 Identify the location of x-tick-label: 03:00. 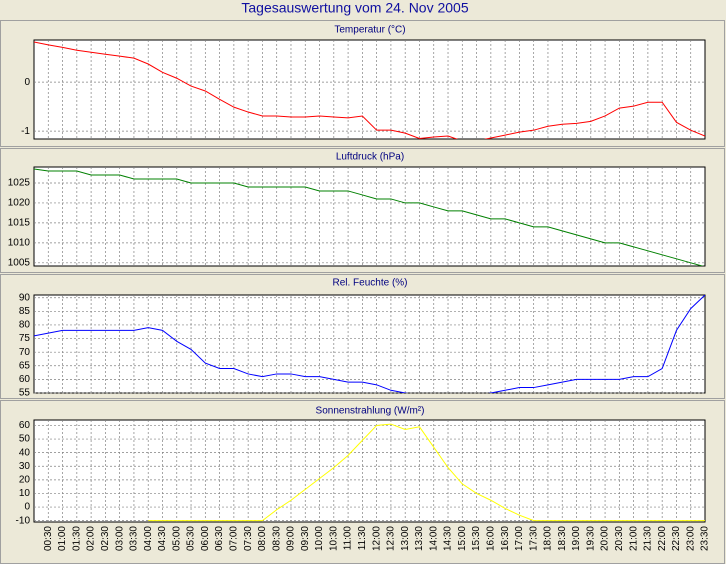
(119, 538).